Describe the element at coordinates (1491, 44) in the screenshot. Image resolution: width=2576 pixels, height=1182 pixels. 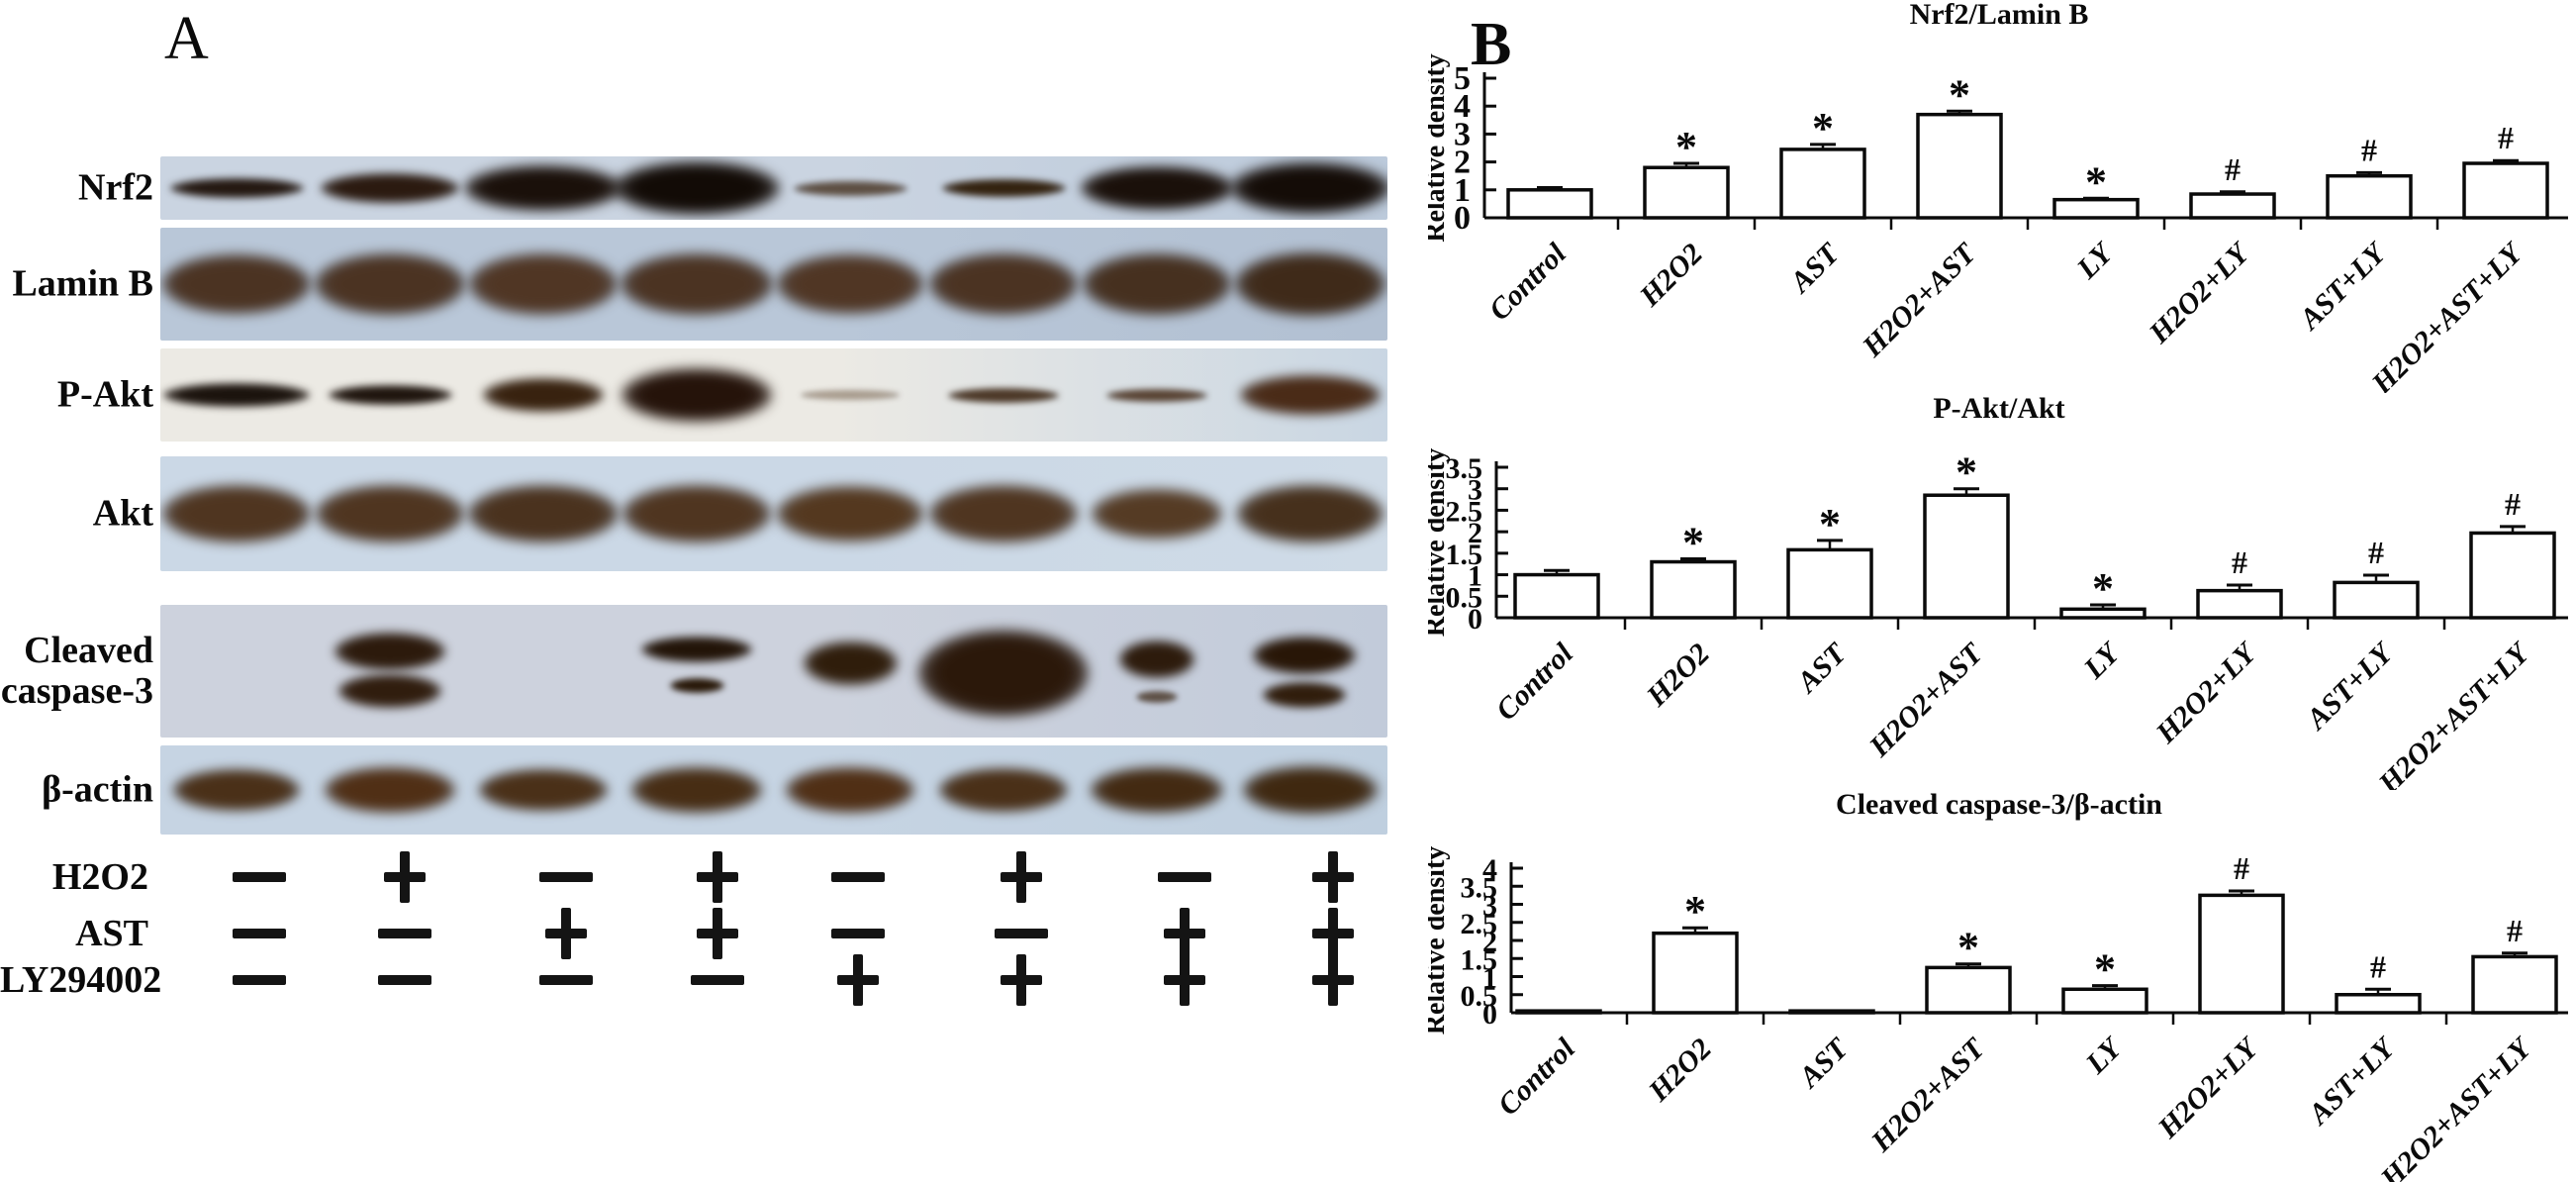
I see `panel-b-label: B` at that location.